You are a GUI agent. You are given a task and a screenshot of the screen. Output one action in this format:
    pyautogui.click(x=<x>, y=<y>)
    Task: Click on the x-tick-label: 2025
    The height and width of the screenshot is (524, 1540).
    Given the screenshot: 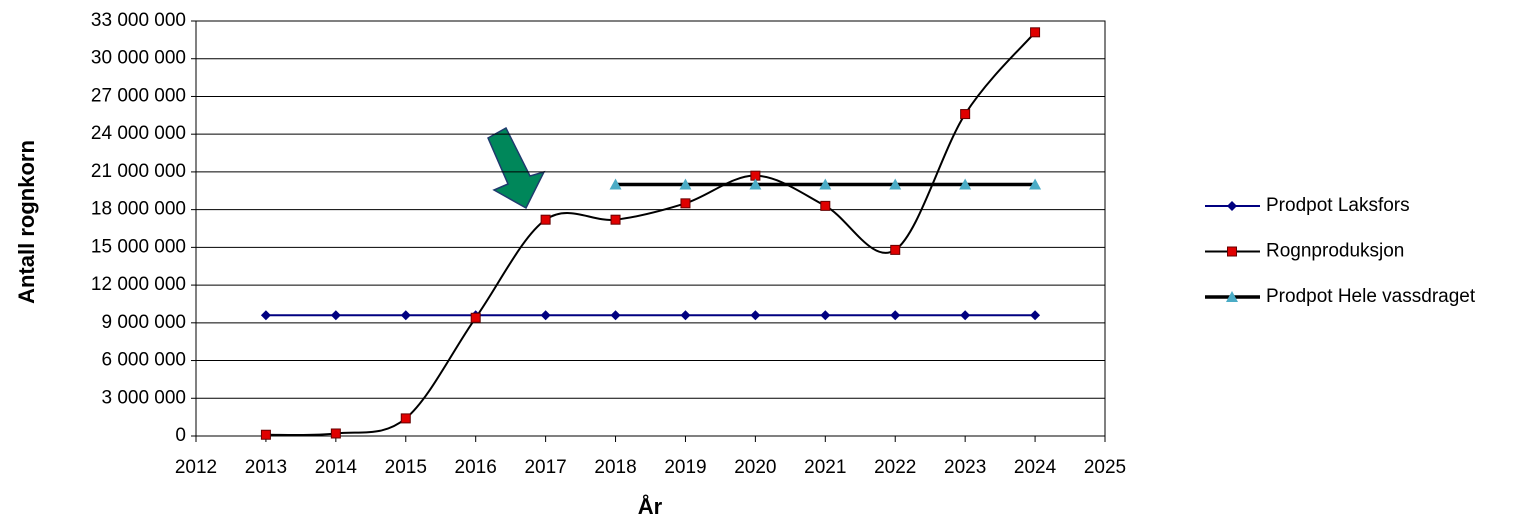 What is the action you would take?
    pyautogui.click(x=1105, y=467)
    